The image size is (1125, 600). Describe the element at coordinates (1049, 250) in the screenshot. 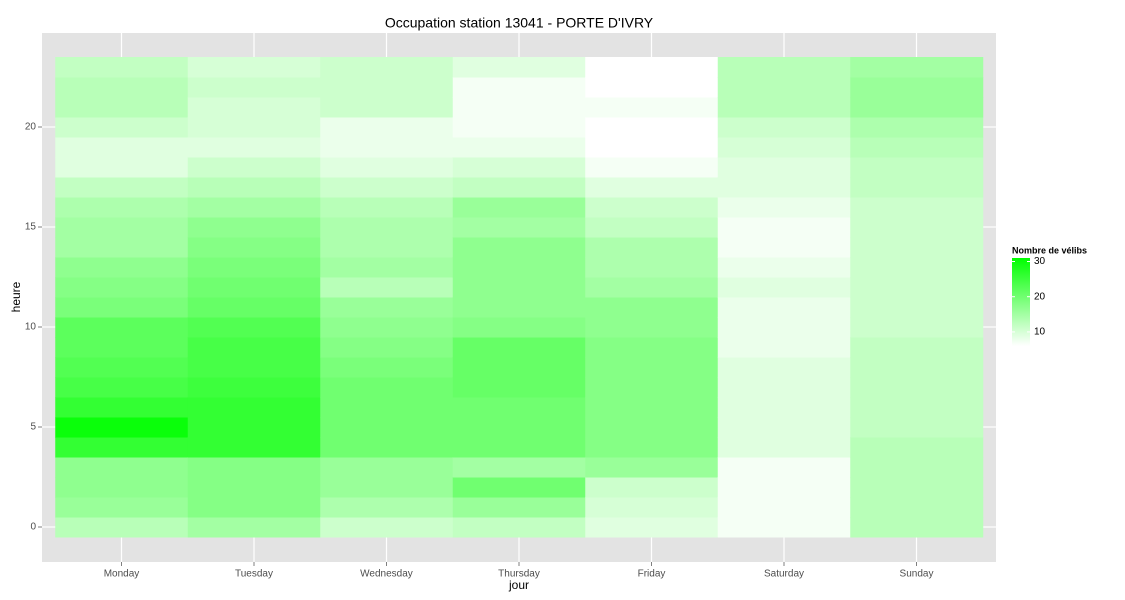

I see `legend-title: Nombre de vélibs` at that location.